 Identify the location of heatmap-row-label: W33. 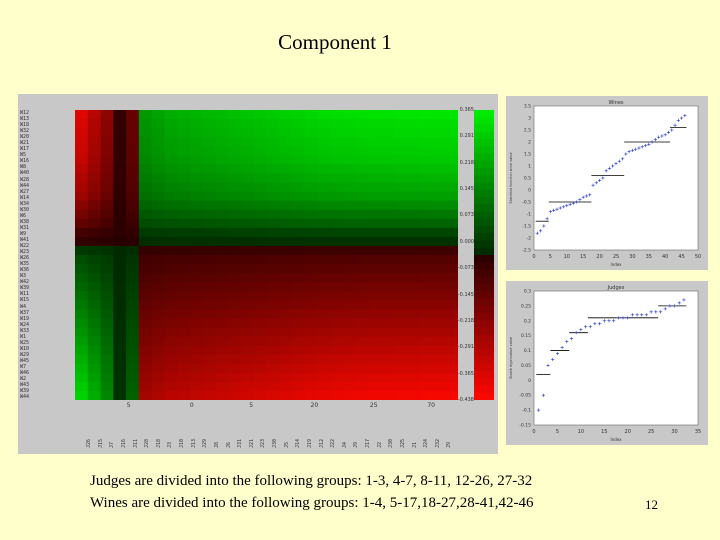
(25, 330).